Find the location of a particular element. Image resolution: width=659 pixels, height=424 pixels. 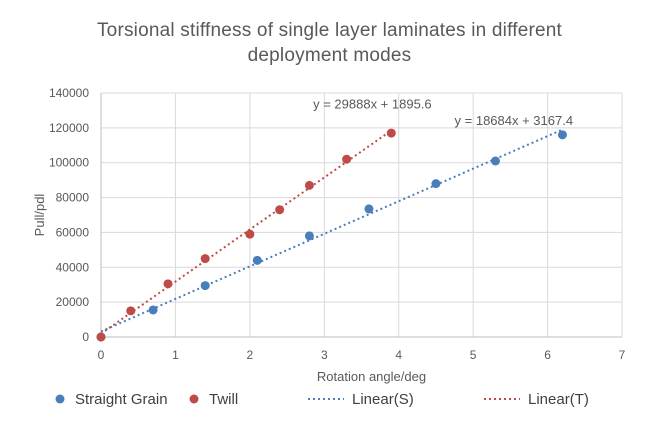

x-tick-label: 7 is located at coordinates (622, 355).